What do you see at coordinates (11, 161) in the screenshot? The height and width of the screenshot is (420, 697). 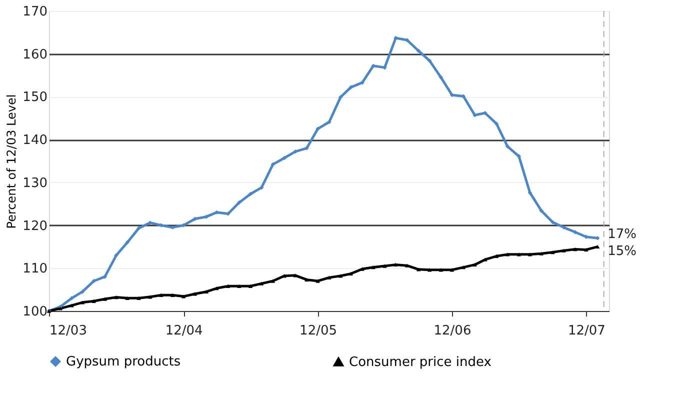 I see `y-axis-title: Percent of 12/03 Level` at bounding box center [11, 161].